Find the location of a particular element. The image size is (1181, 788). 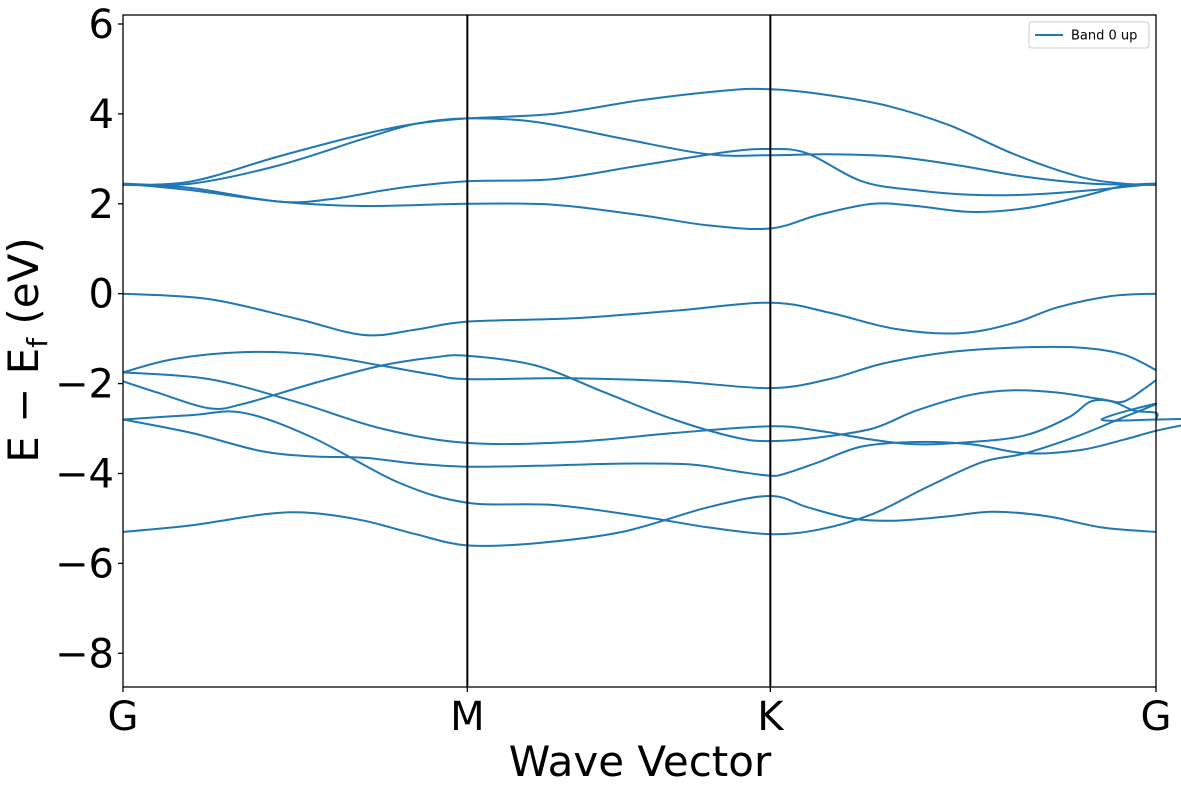

y-axis-title-sub: f is located at coordinates (37, 342).